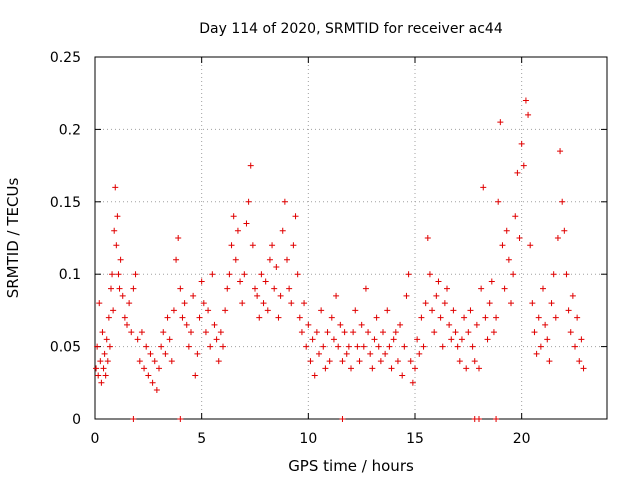 The height and width of the screenshot is (480, 640). What do you see at coordinates (70, 130) in the screenshot?
I see `y-tick-label: 0.2` at bounding box center [70, 130].